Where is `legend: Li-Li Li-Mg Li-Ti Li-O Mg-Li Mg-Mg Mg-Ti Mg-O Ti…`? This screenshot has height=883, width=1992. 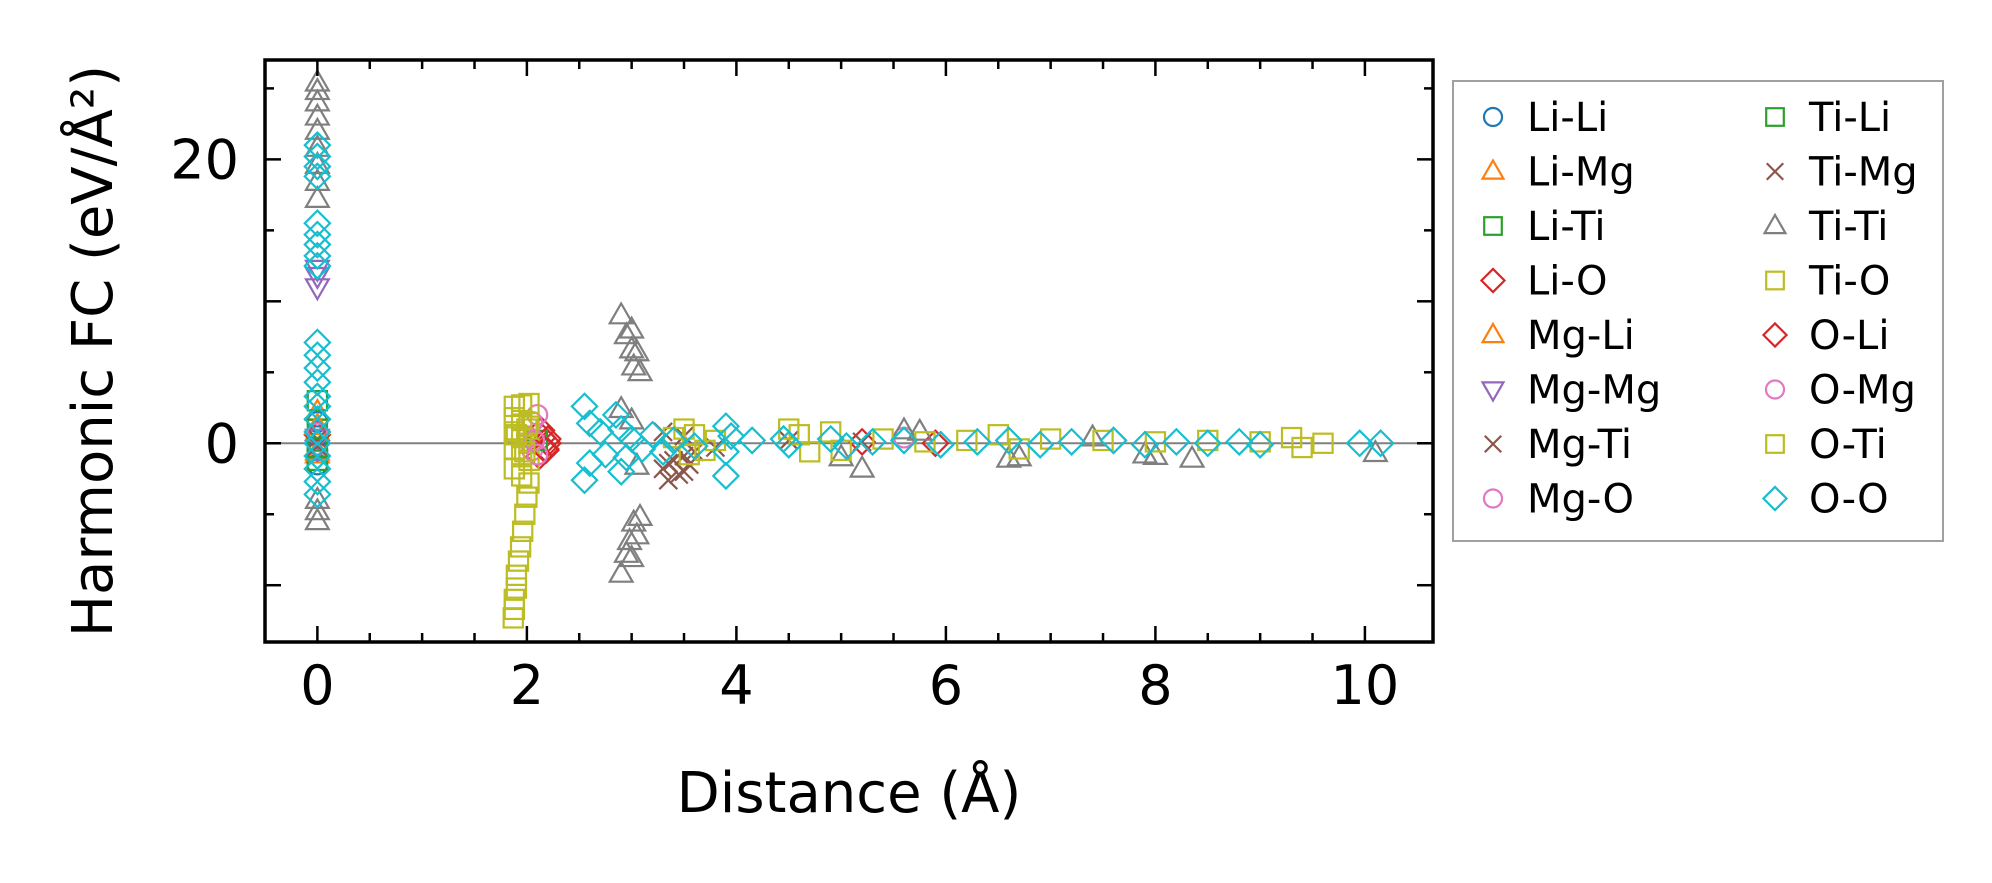
legend: Li-Li Li-Mg Li-Ti Li-O Mg-Li Mg-Mg Mg-Ti Mg-O Ti… is located at coordinates (1698, 311).